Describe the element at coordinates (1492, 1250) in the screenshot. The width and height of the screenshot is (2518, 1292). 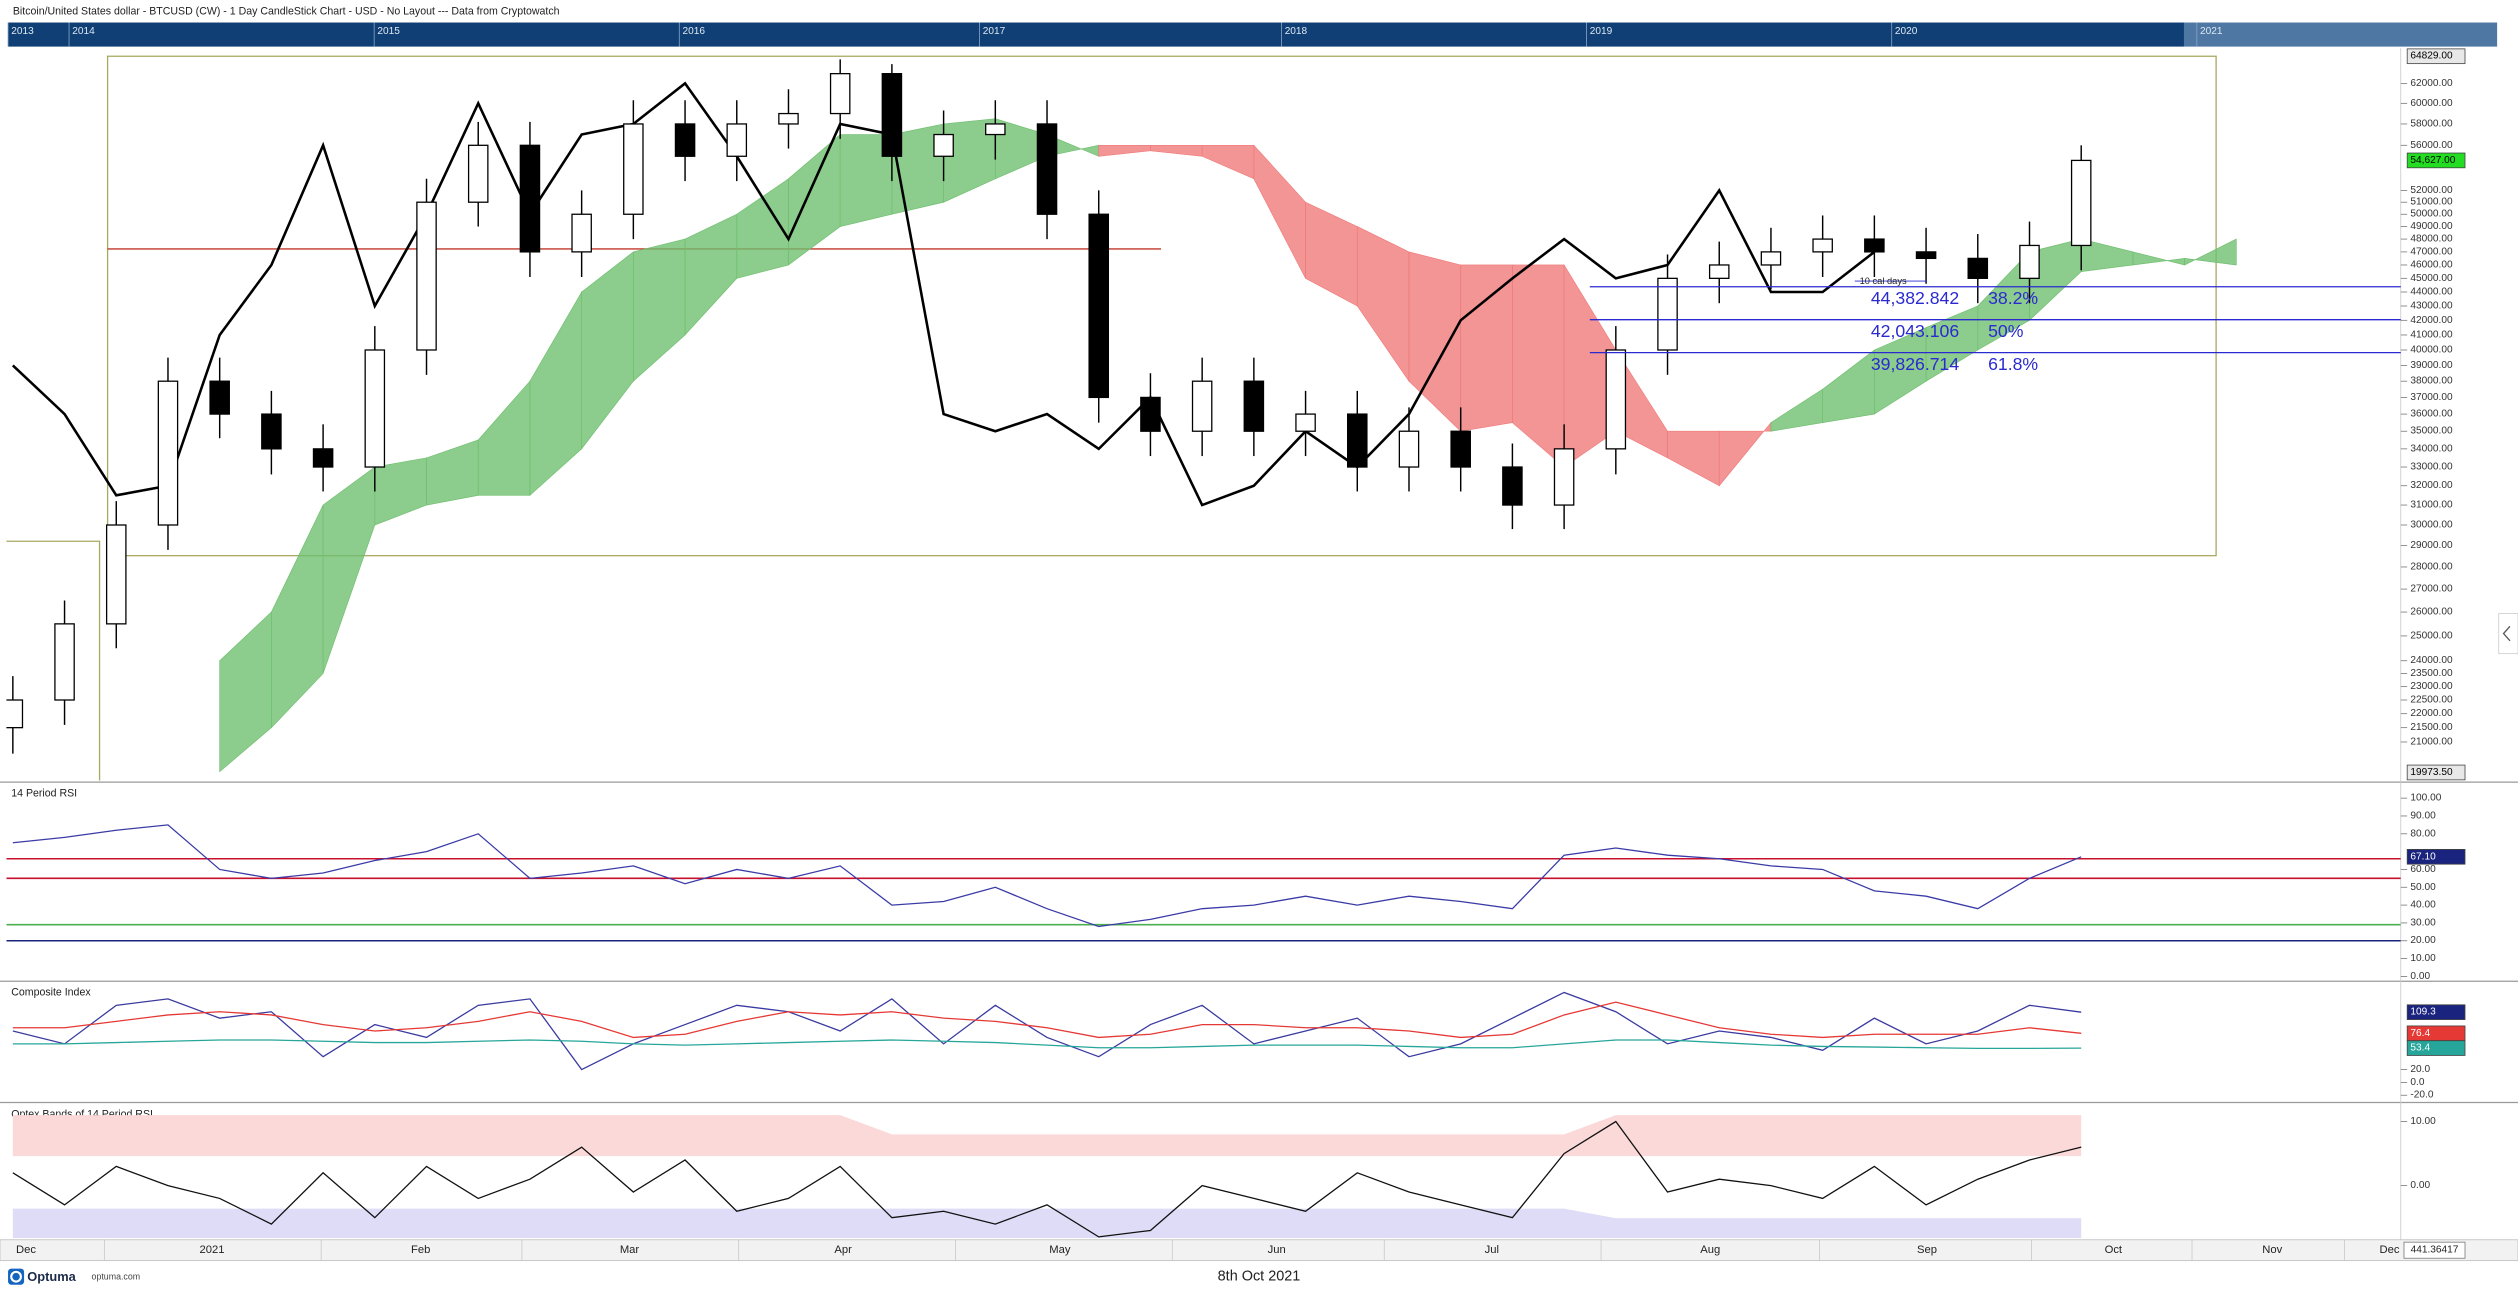
I see `x-tick-label: Jul` at that location.